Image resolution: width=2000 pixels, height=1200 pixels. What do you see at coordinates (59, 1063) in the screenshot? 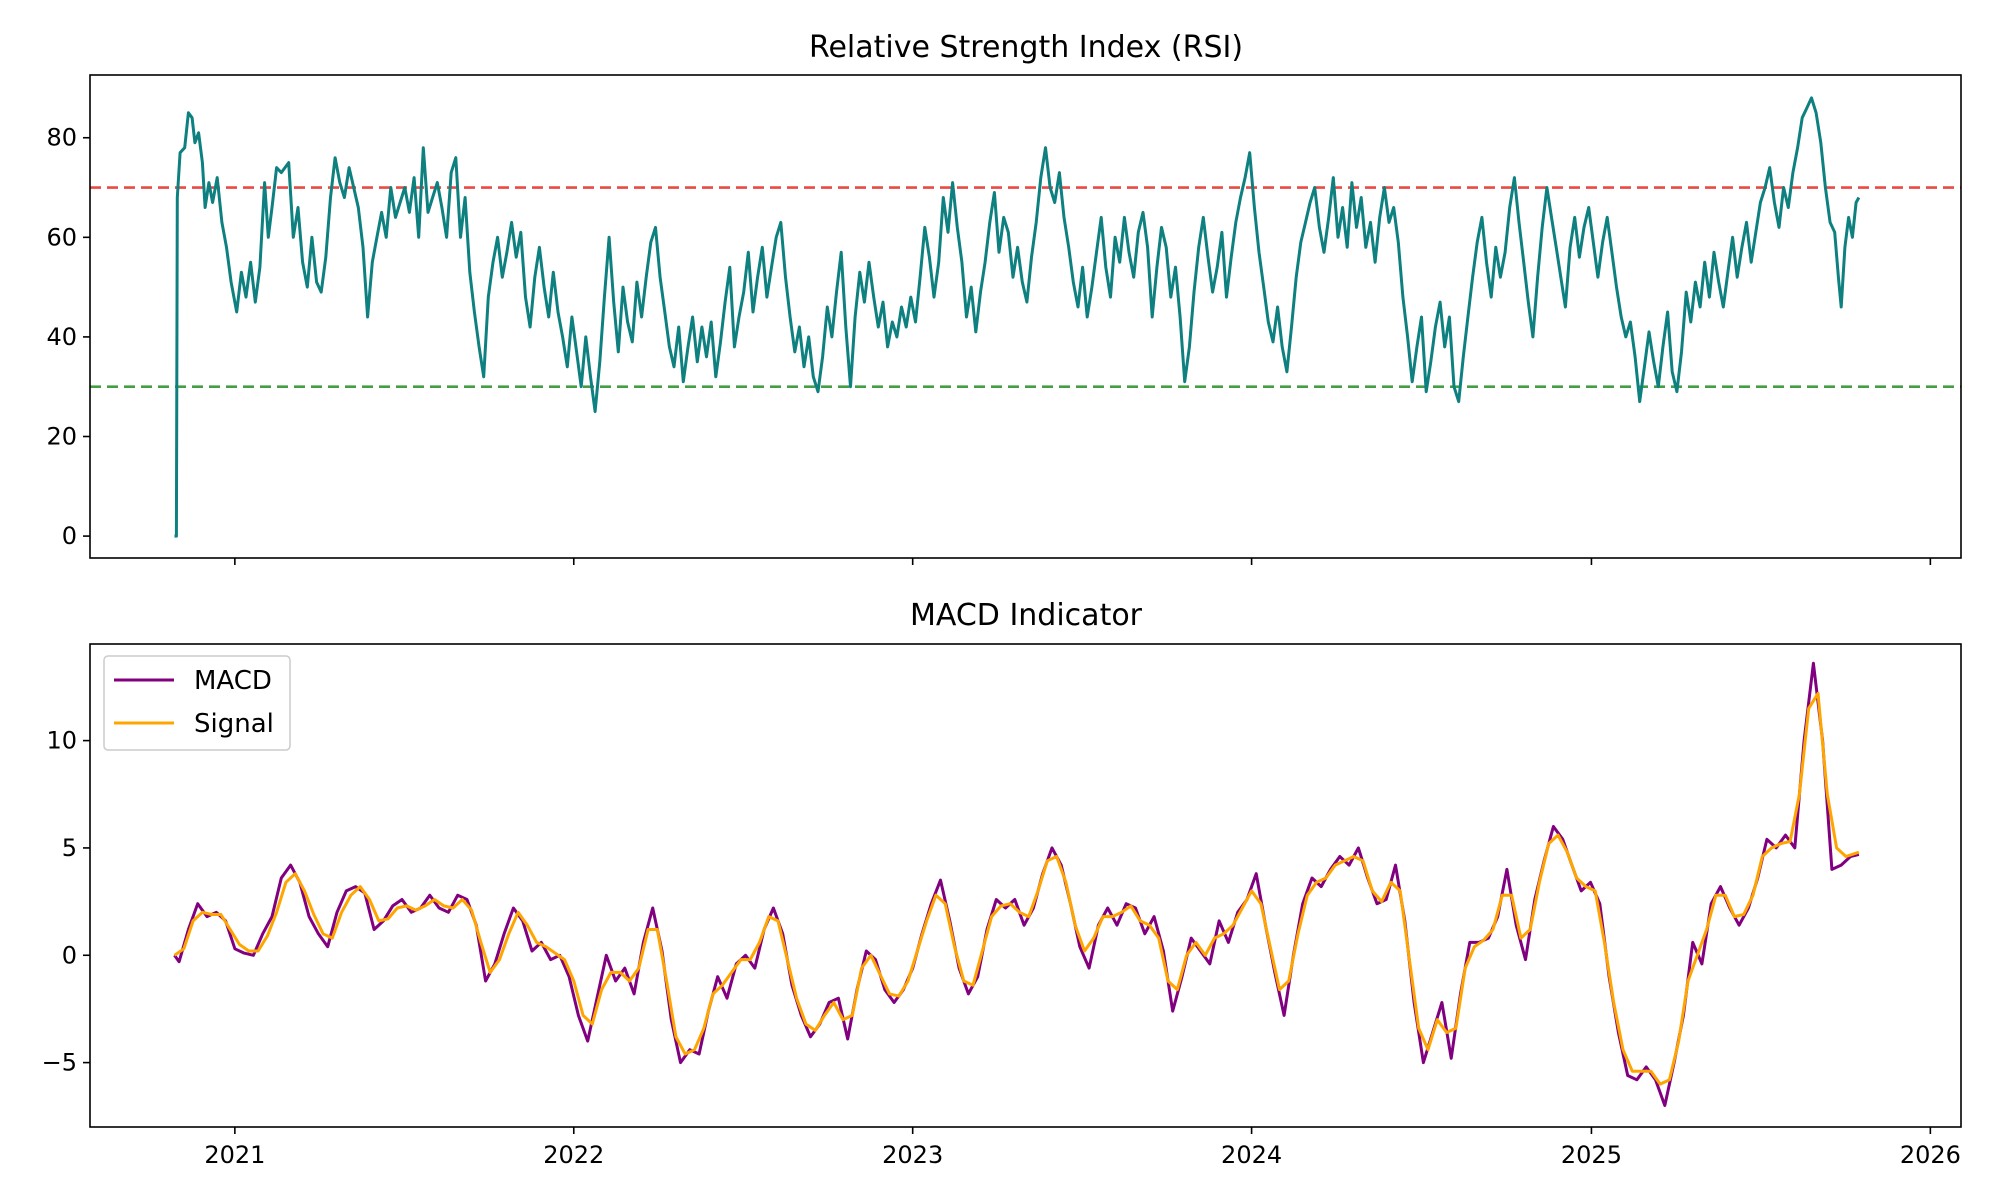
I see `macd-y-tick-label: −5` at bounding box center [59, 1063].